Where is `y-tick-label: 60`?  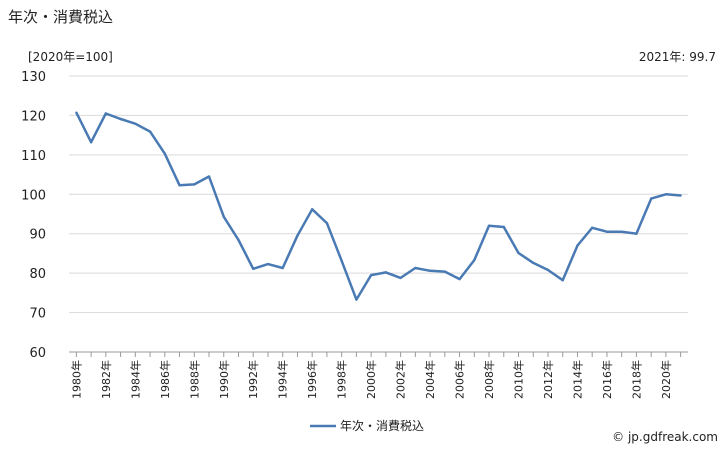 y-tick-label: 60 is located at coordinates (37, 353).